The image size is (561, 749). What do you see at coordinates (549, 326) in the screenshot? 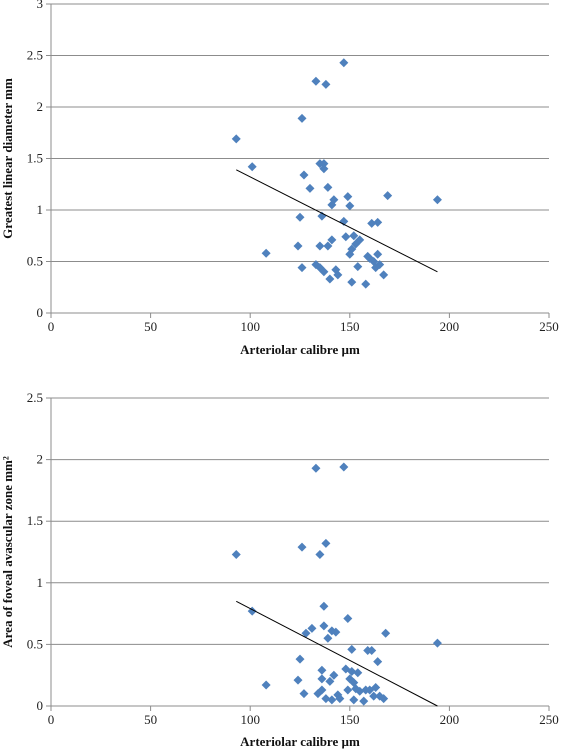
I see `x-tick-label-5: 250` at bounding box center [549, 326].